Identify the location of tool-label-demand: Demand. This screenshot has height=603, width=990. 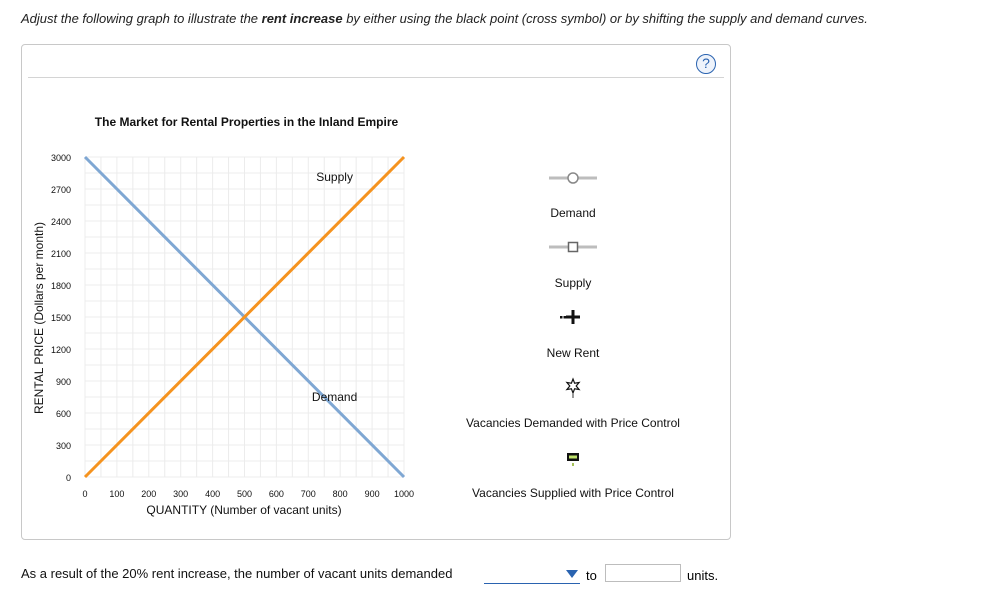
(572, 213).